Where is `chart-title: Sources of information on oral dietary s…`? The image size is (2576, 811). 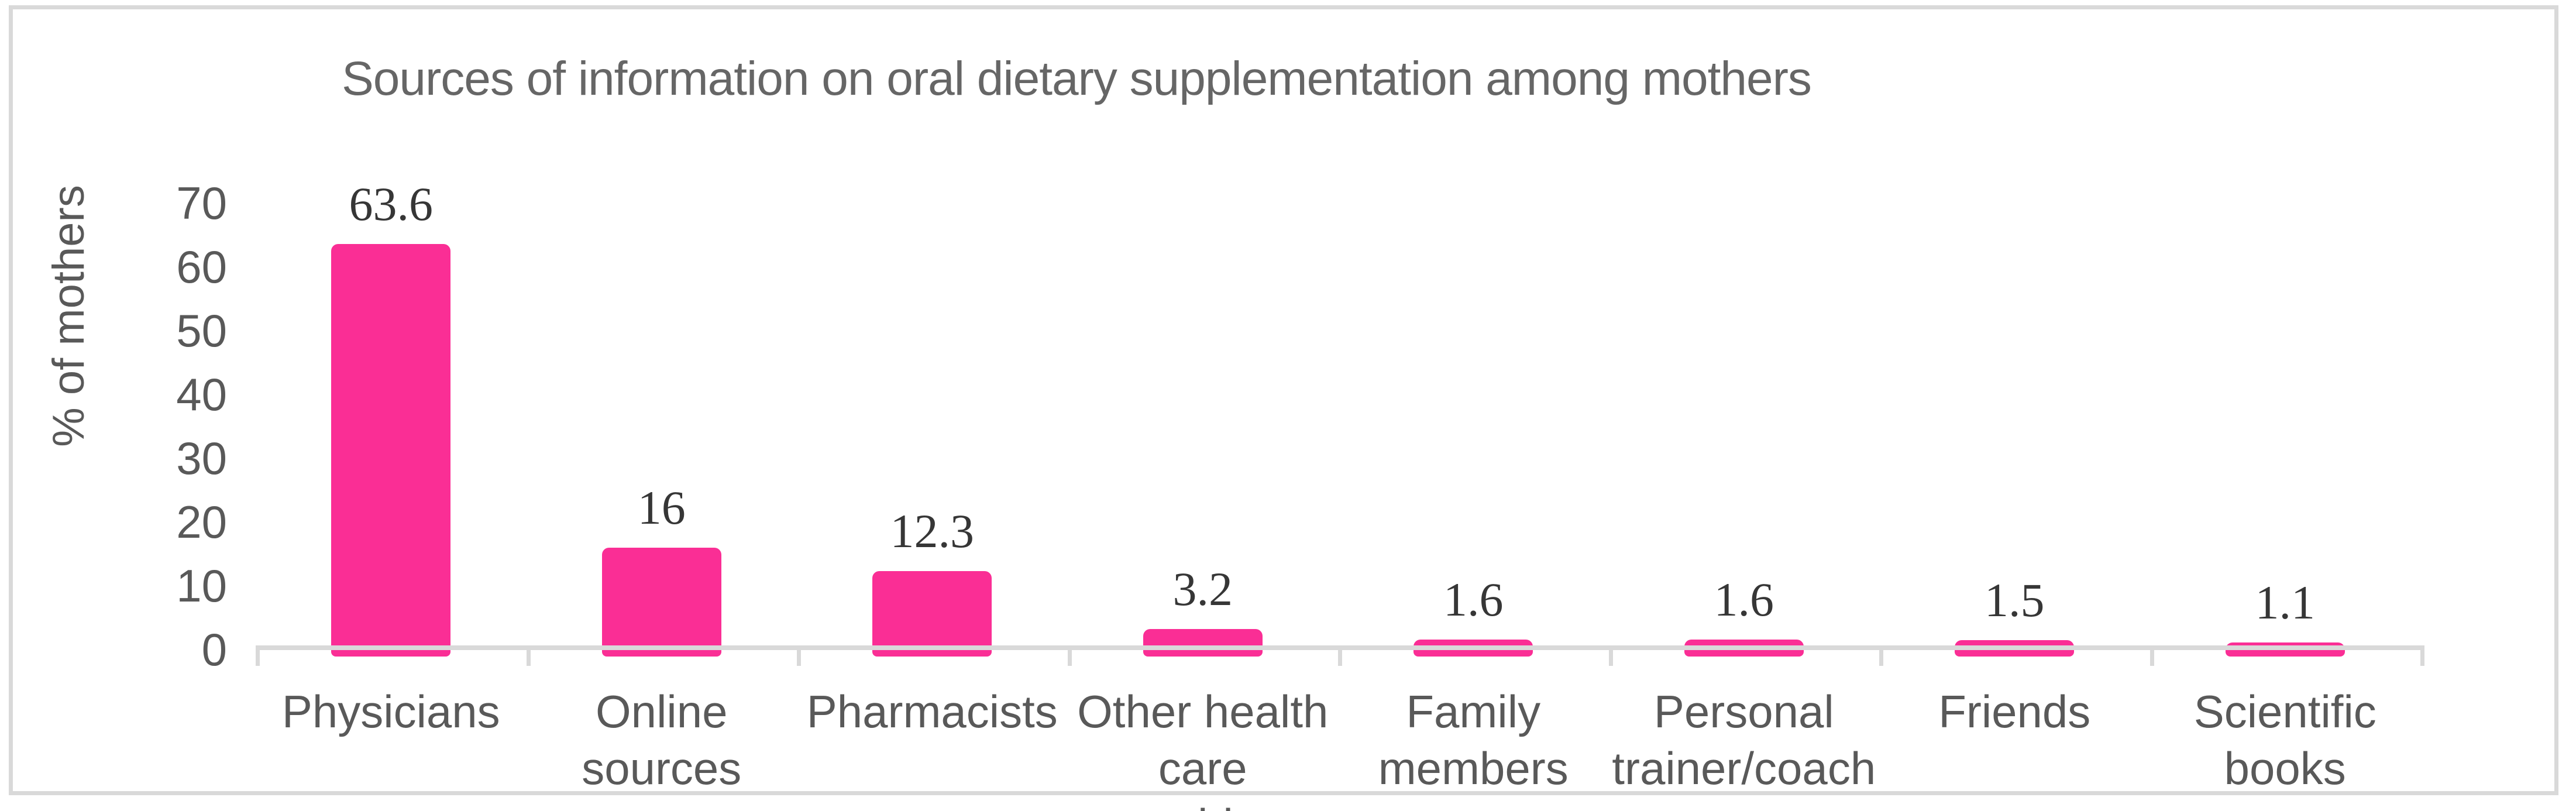
chart-title: Sources of information on oral dietary s… is located at coordinates (1077, 79).